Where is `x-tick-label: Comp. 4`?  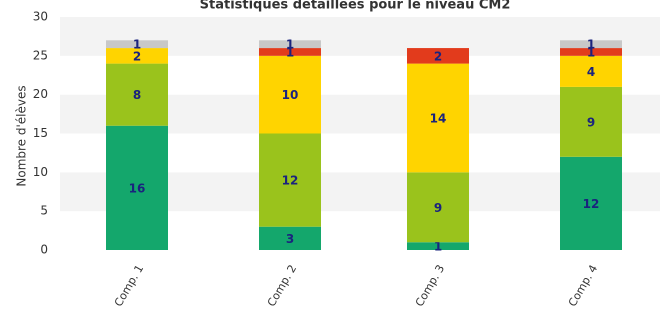 x-tick-label: Comp. 4 is located at coordinates (583, 286).